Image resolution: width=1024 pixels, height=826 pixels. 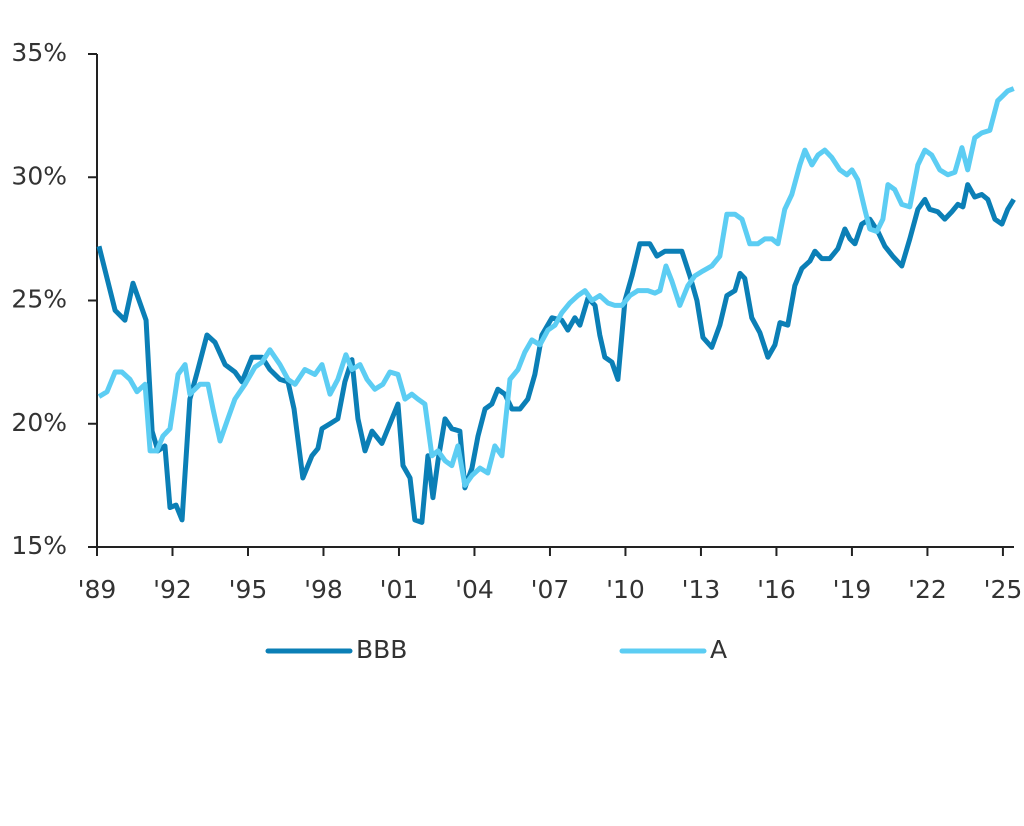 I want to click on y-tick-label: 30%, so click(x=39, y=175).